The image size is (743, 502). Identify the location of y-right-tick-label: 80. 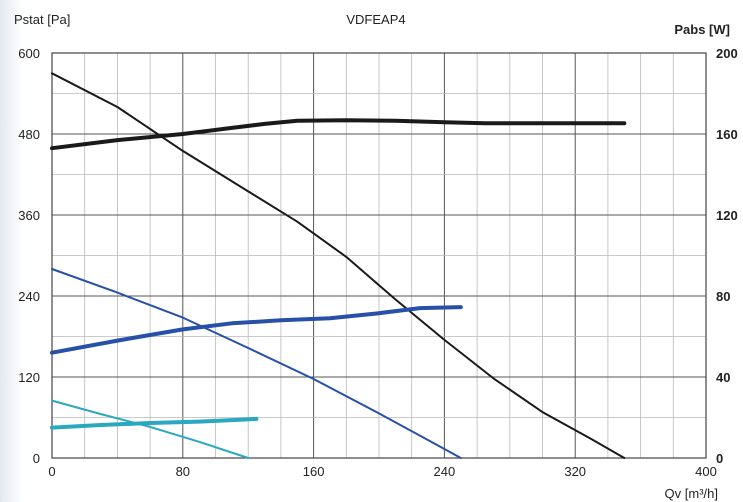
(723, 296).